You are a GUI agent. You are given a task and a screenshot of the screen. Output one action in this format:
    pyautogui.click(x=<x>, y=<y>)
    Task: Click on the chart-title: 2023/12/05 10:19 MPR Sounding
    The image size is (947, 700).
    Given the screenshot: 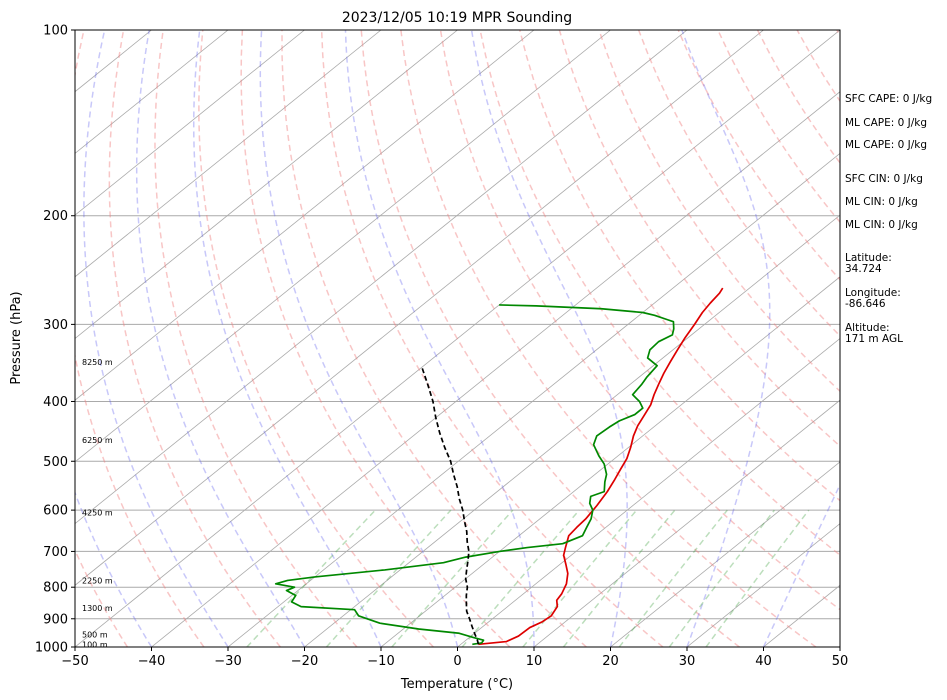 What is the action you would take?
    pyautogui.click(x=457, y=18)
    